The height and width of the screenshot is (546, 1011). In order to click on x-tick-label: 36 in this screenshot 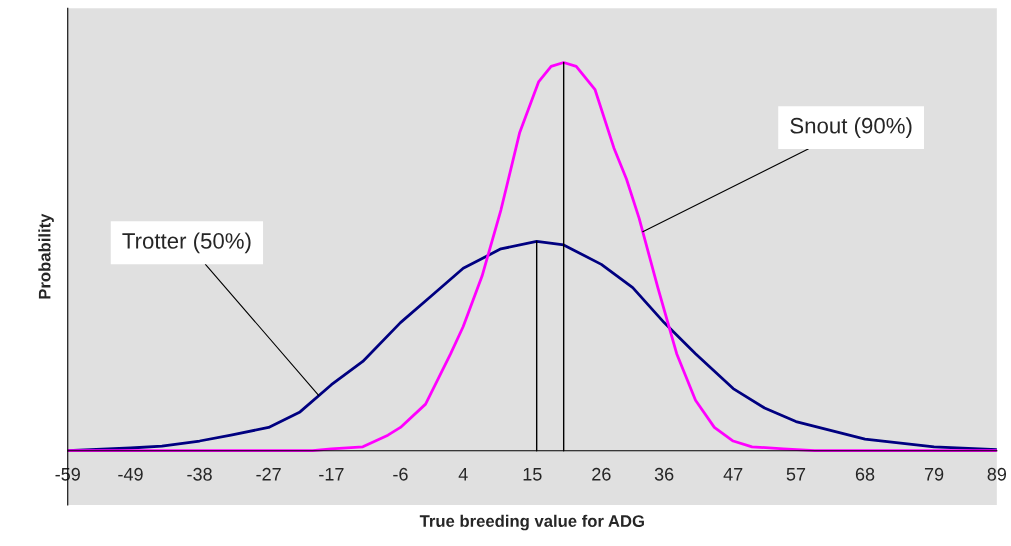, I will do `click(664, 474)`.